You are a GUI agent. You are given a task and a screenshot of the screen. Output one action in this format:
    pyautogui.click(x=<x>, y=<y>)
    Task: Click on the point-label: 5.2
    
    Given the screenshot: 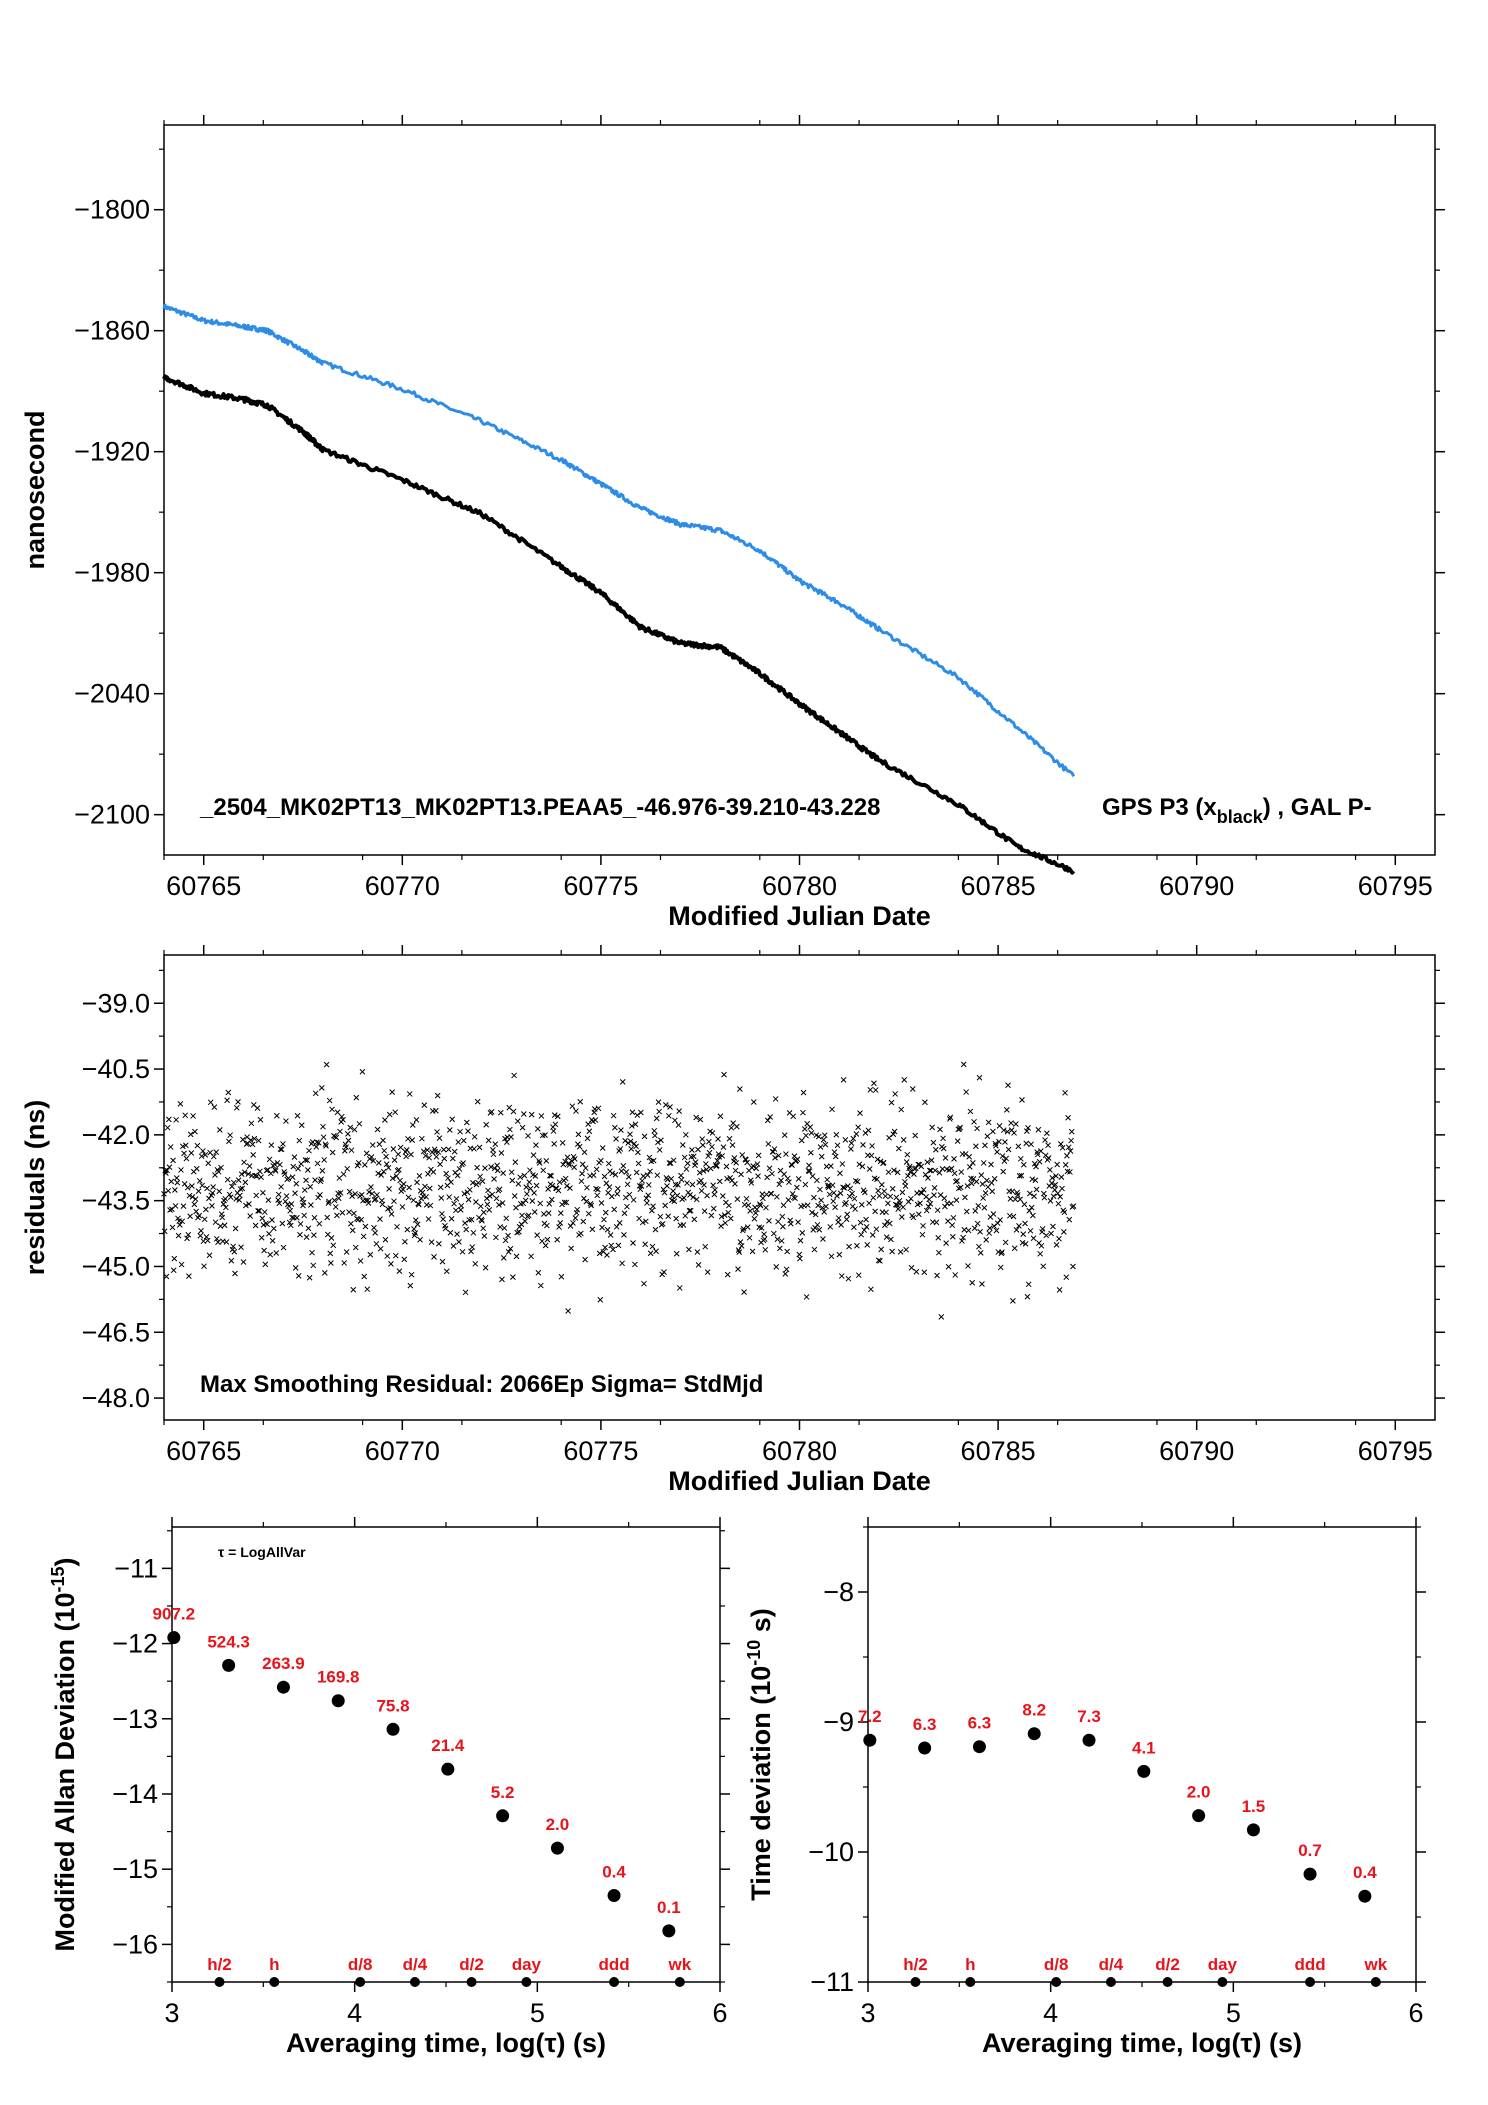 What is the action you would take?
    pyautogui.click(x=503, y=1792)
    